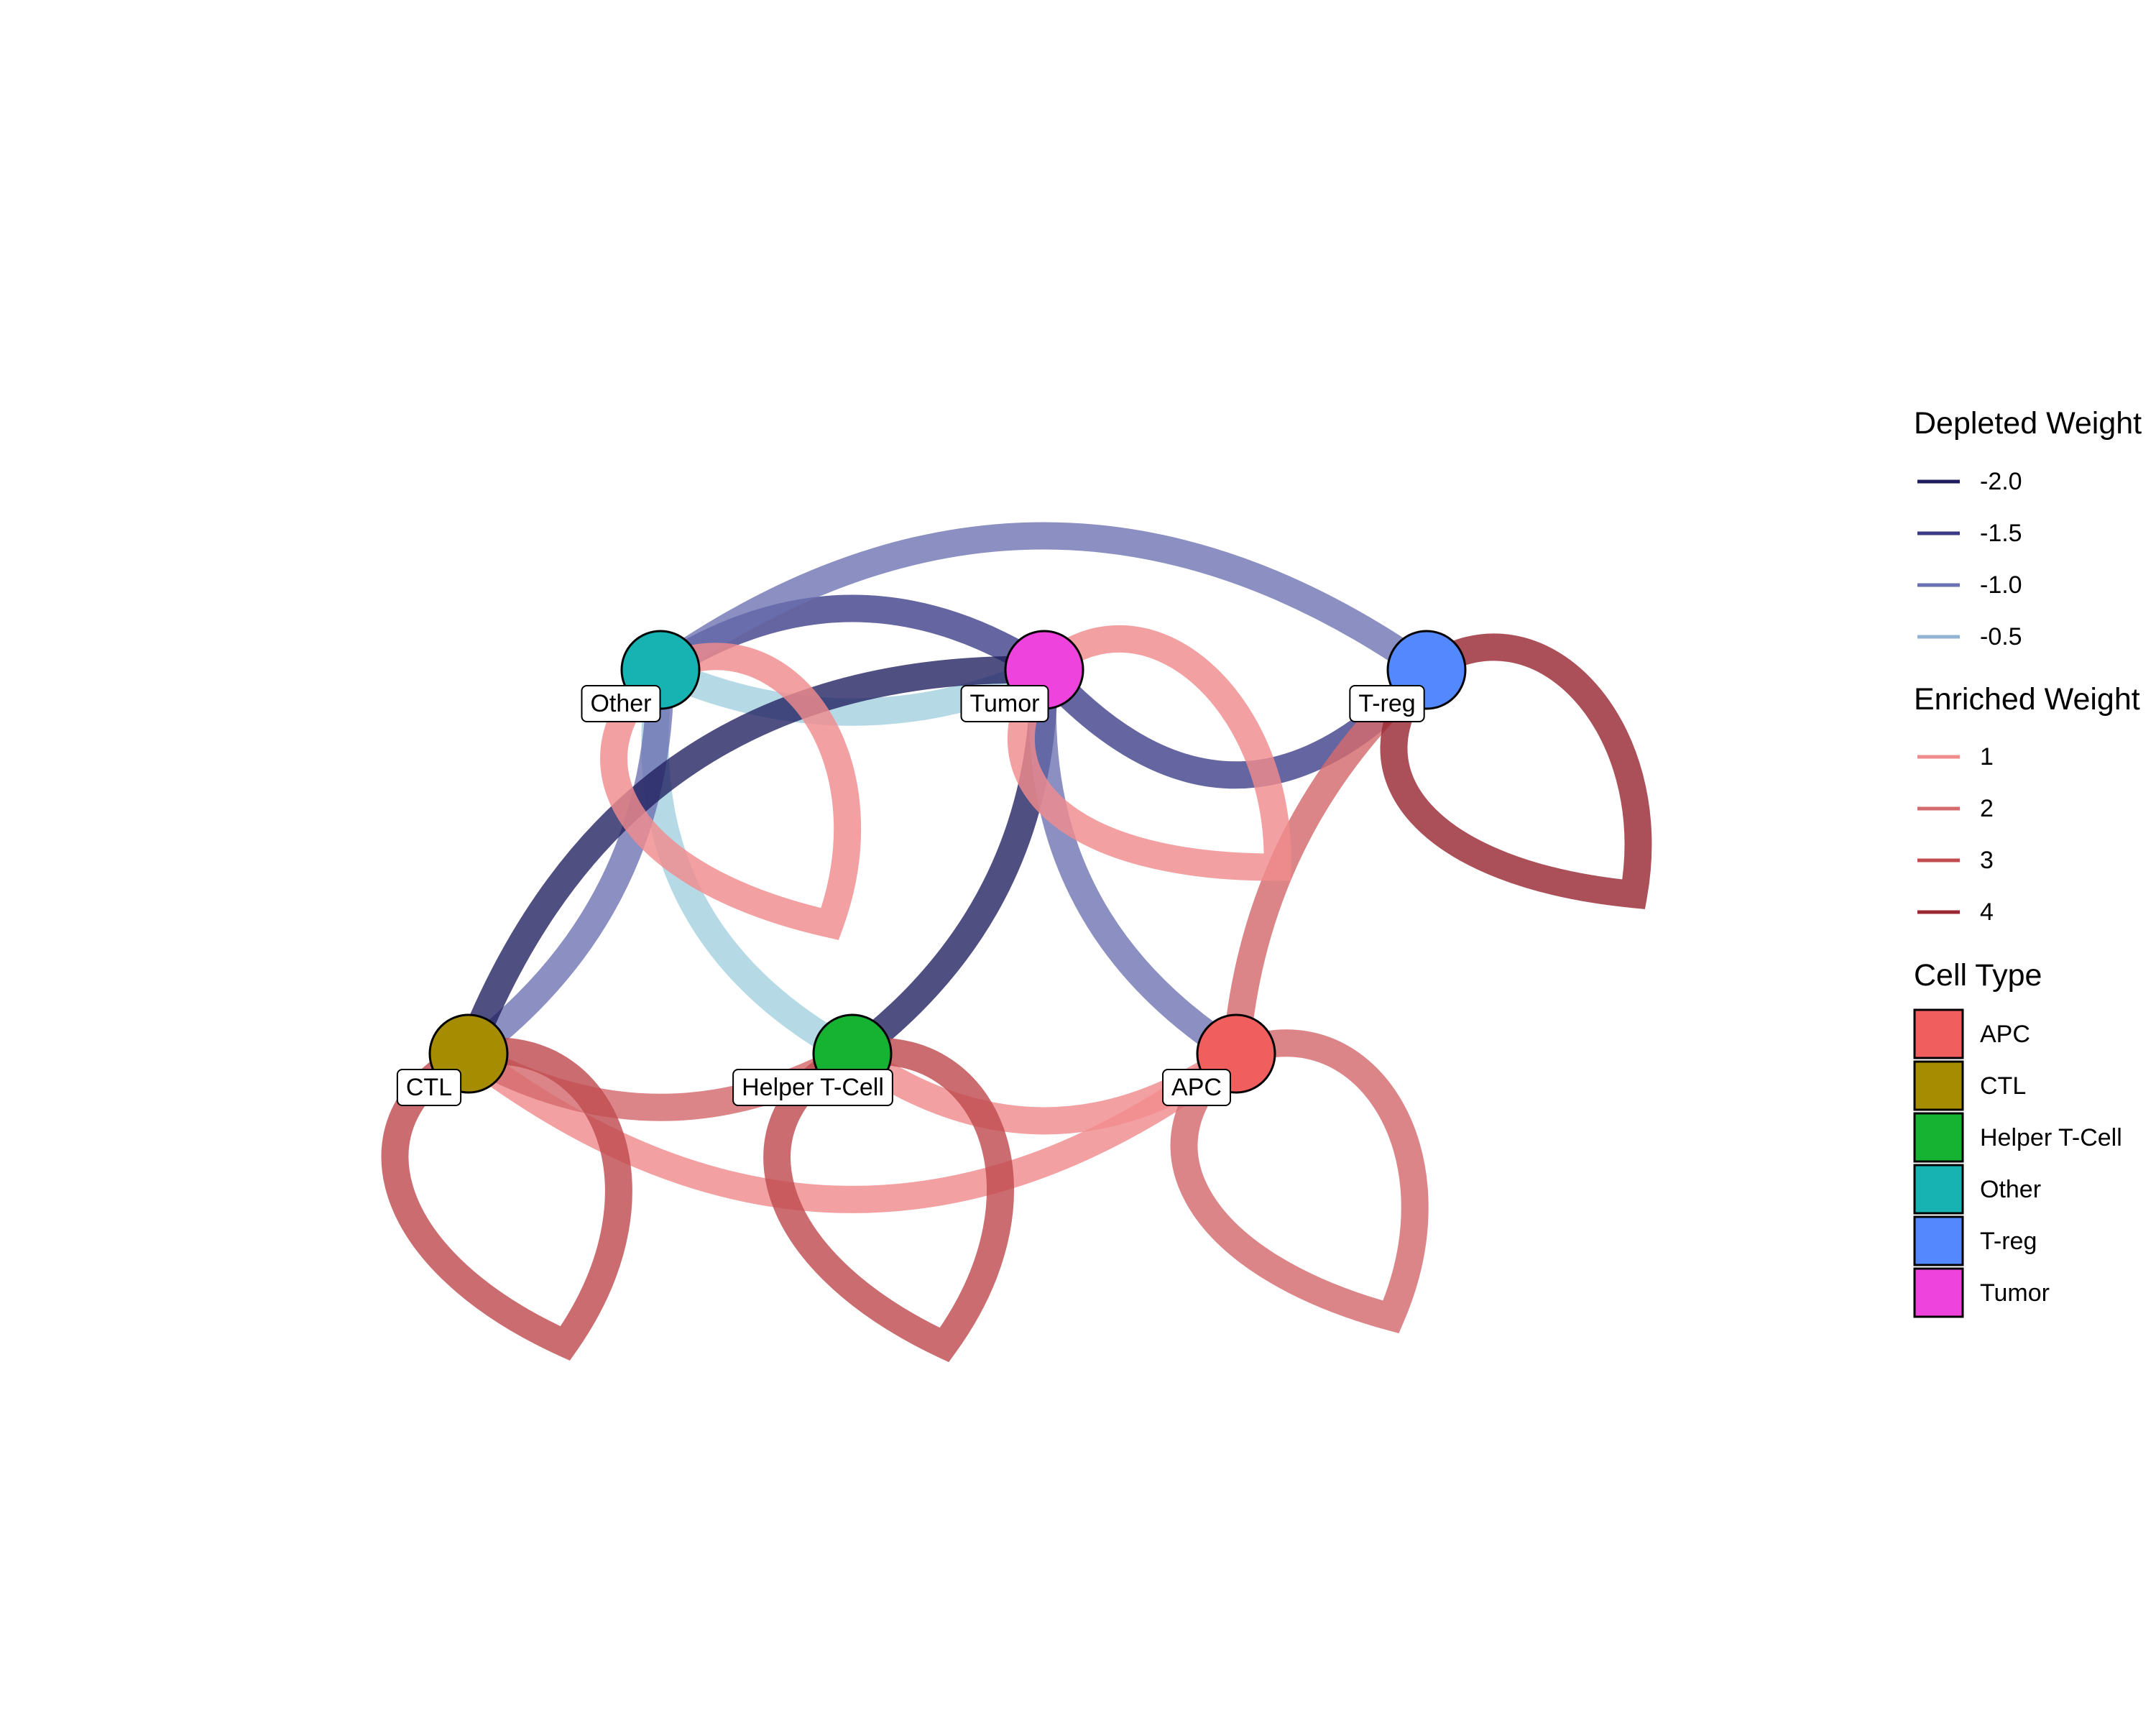  I want to click on legend-cell-type-label: APC, so click(2005, 1034).